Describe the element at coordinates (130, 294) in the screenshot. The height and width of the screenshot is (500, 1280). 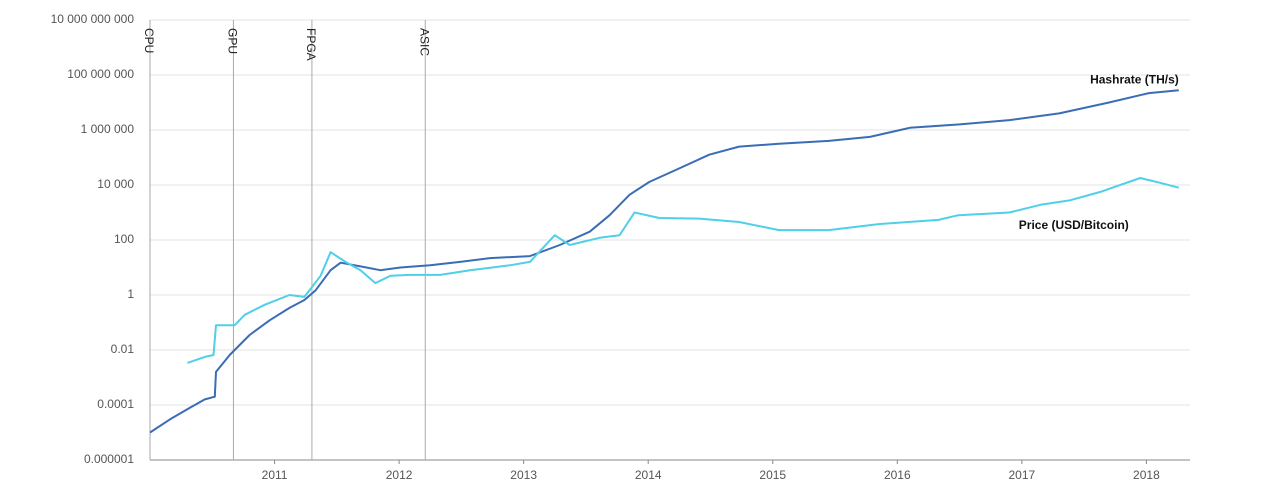
I see `y-tick-label: 1` at that location.